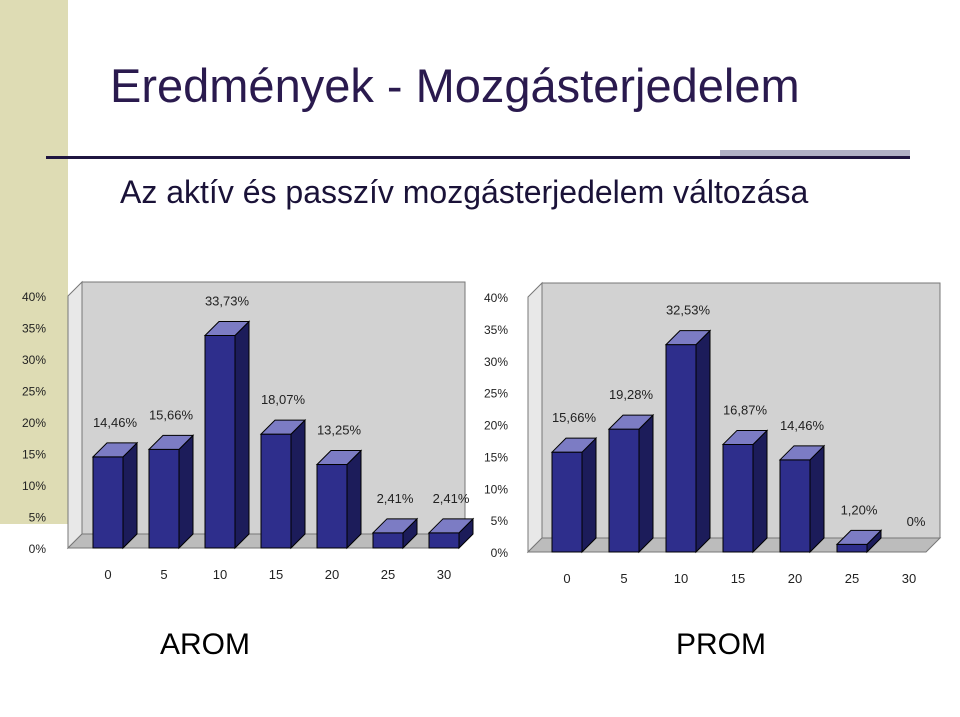 Image resolution: width=960 pixels, height=717 pixels. What do you see at coordinates (34, 329) in the screenshot?
I see `arom-y-tick-label: 35%` at bounding box center [34, 329].